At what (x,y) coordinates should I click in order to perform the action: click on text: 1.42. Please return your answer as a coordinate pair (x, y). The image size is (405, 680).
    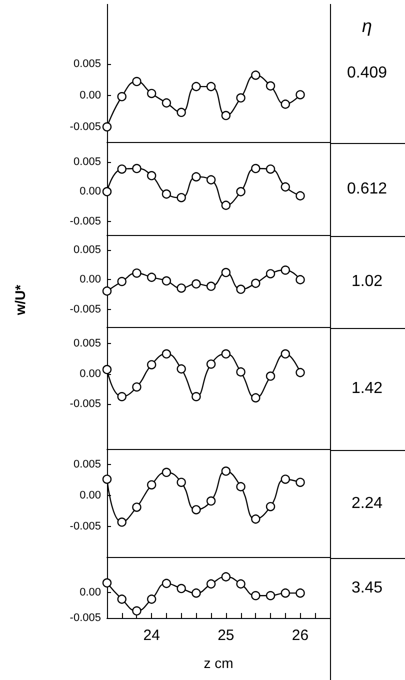
    Looking at the image, I should click on (367, 388).